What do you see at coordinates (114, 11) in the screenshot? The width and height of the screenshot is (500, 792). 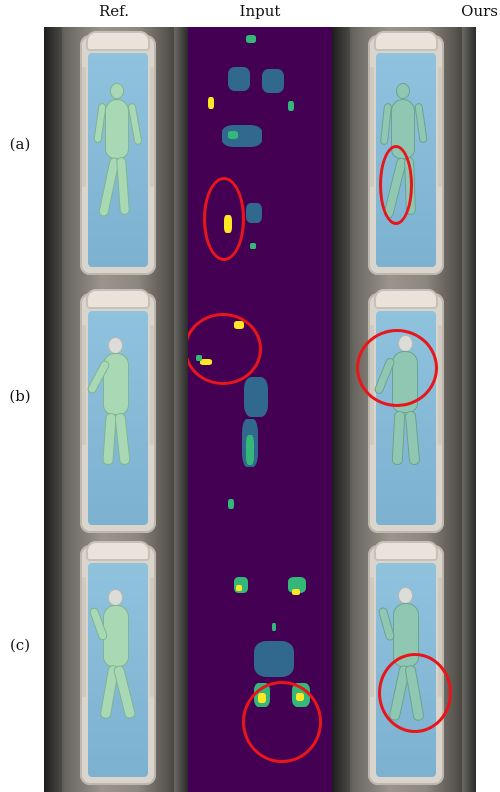 I see `column-header-ref: Ref.` at bounding box center [114, 11].